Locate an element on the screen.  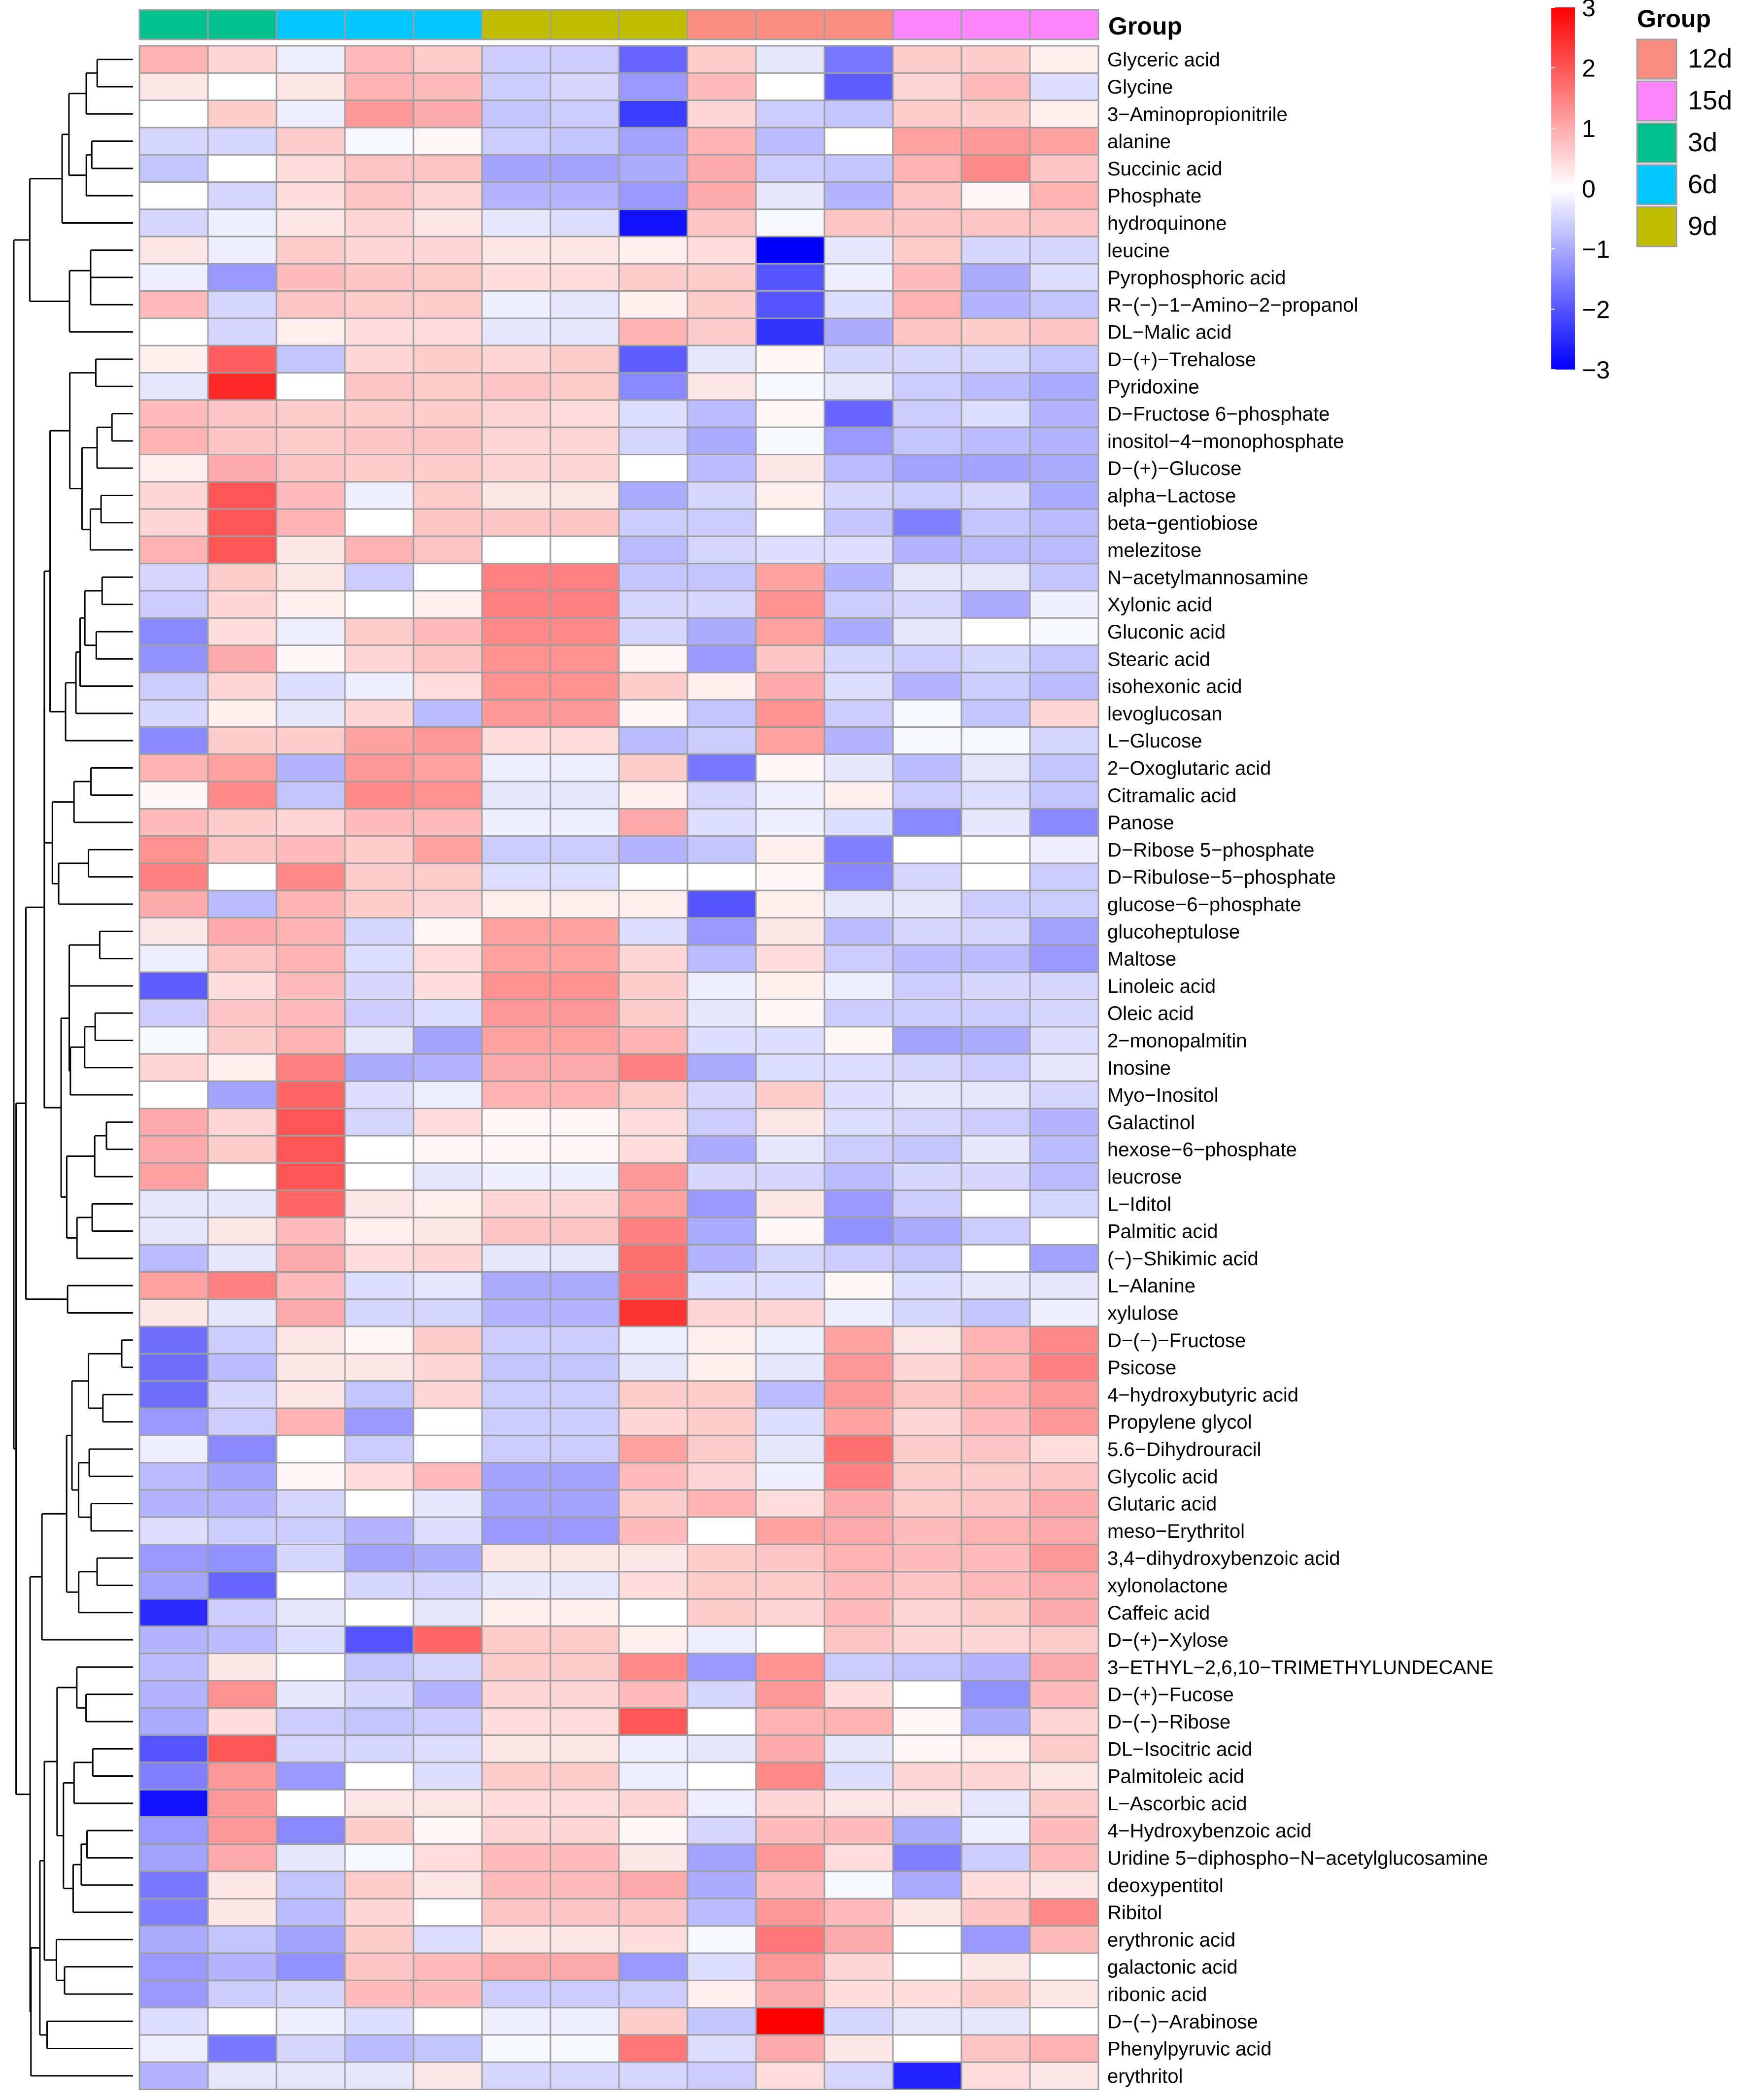
colorbar-tick-label: 0 is located at coordinates (1589, 189).